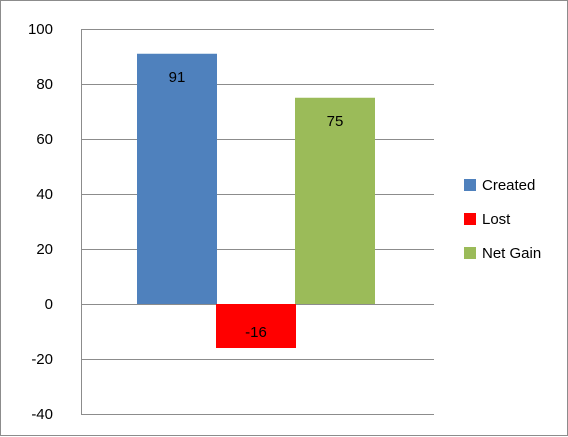  What do you see at coordinates (177, 77) in the screenshot?
I see `data-label-created: 91` at bounding box center [177, 77].